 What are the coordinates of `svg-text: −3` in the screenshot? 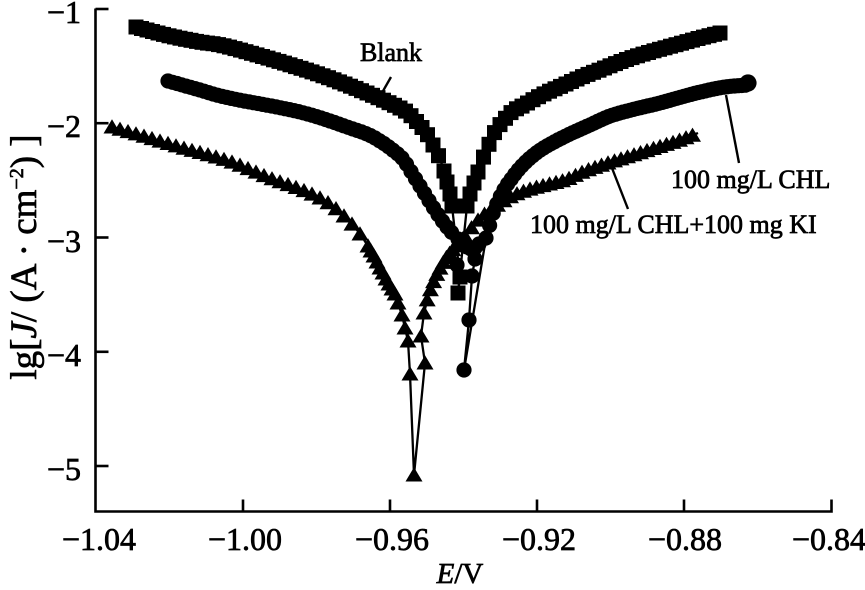 It's located at (64, 241).